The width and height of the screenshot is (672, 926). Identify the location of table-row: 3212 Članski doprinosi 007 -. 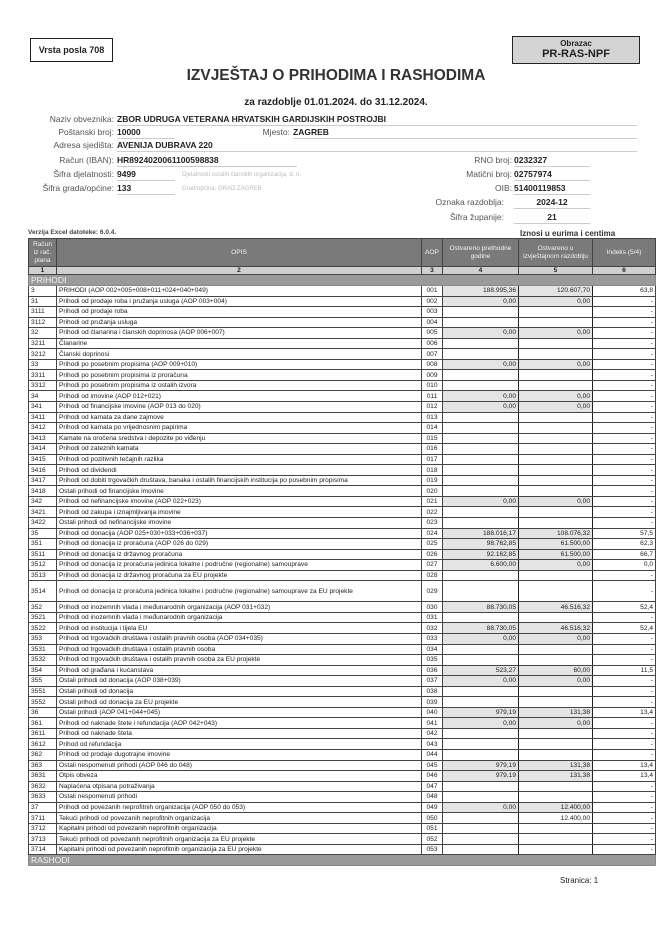
(342, 354).